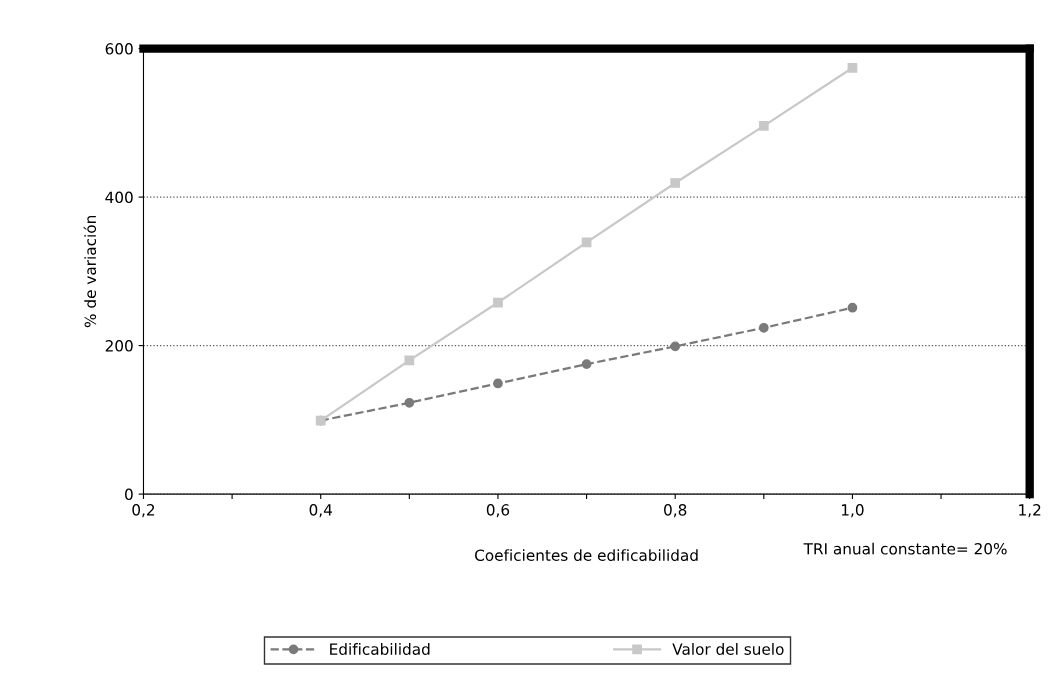 Image resolution: width=1055 pixels, height=675 pixels. I want to click on y-tick-label: 0, so click(129, 494).